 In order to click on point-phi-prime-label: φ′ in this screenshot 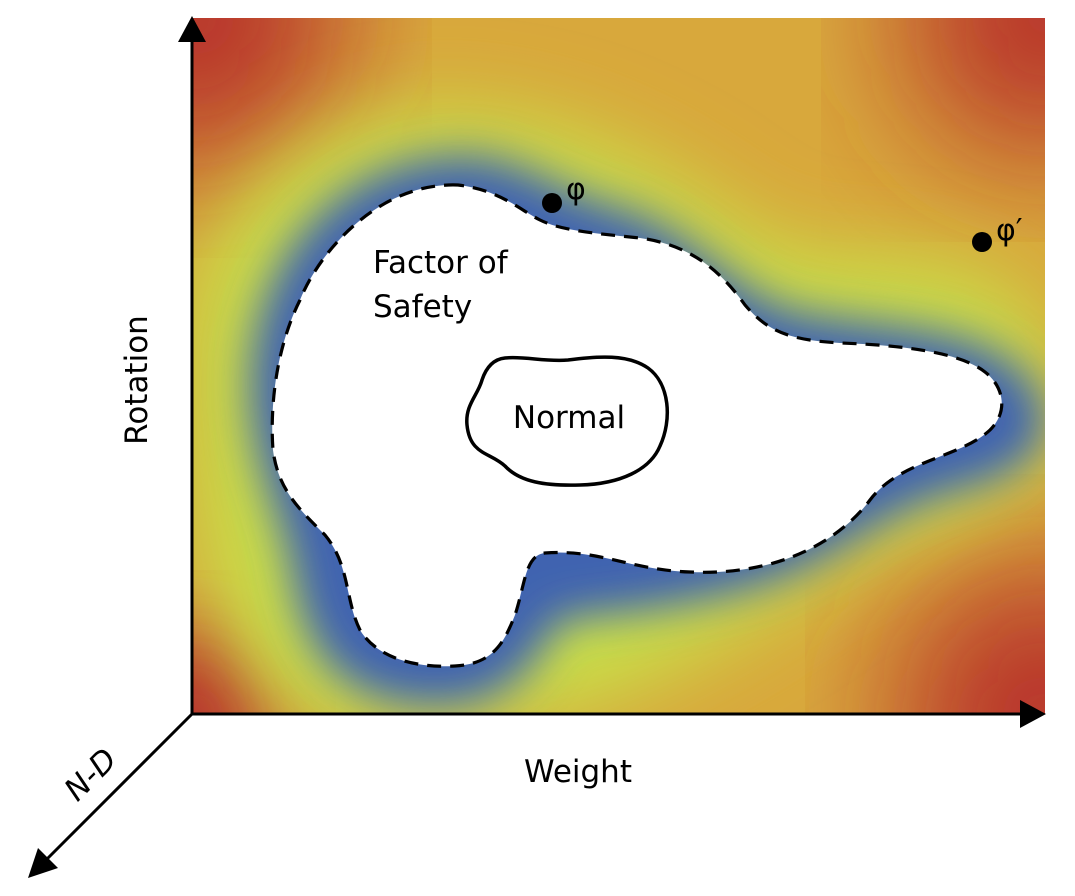, I will do `click(1009, 230)`.